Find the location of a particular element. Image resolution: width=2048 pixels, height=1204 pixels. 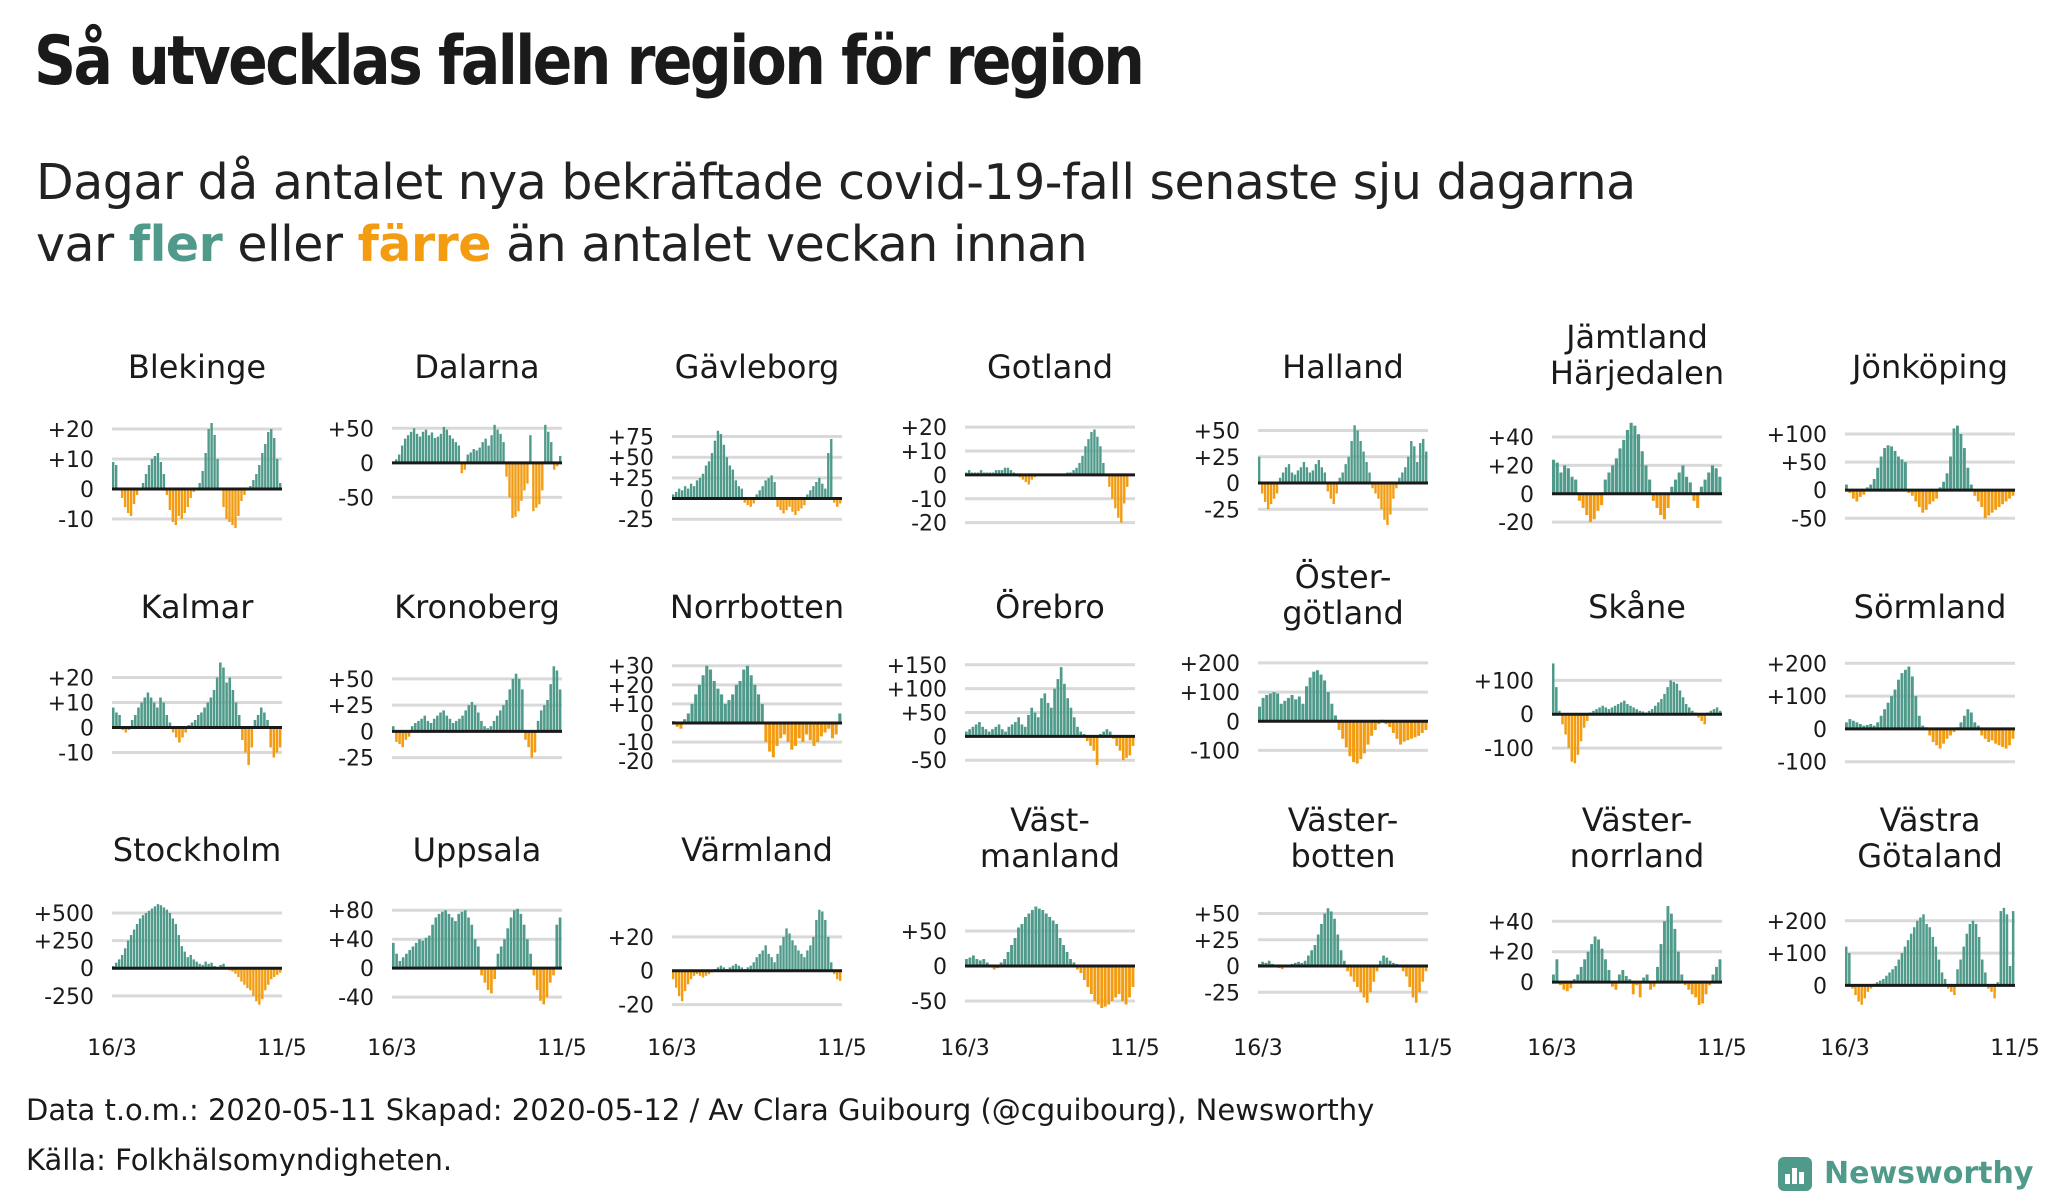

y-tick-label: -10 is located at coordinates (76, 520).